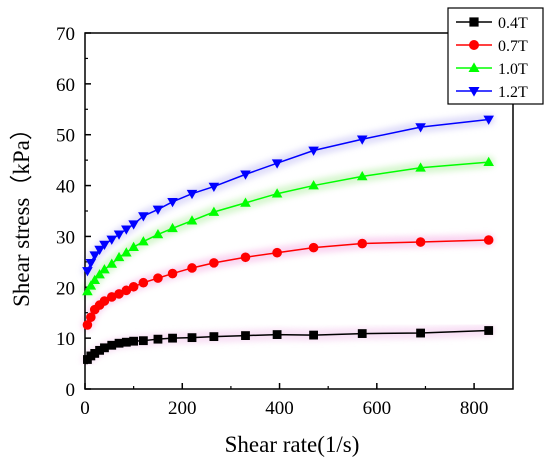  What do you see at coordinates (292, 444) in the screenshot?
I see `x-axis-title: Shear rate(1/s)` at bounding box center [292, 444].